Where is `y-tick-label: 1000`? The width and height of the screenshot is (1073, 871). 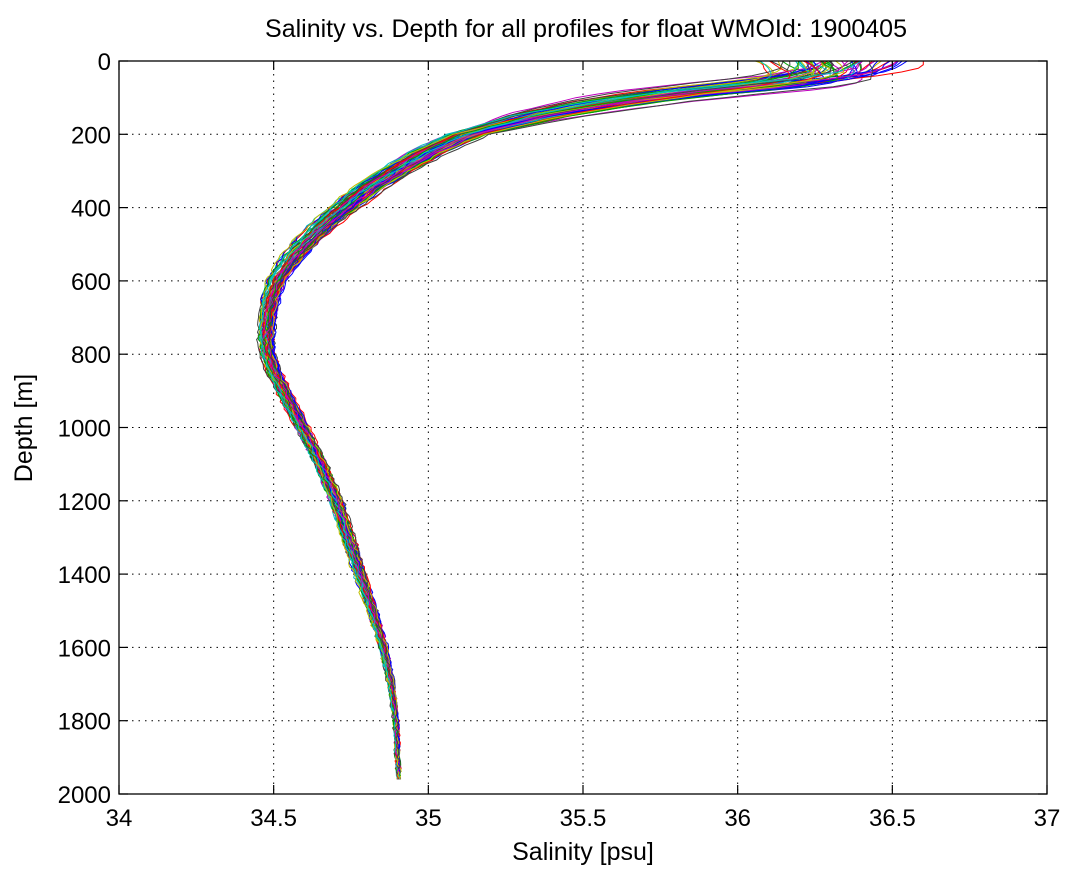
y-tick-label: 1000 is located at coordinates (84, 429).